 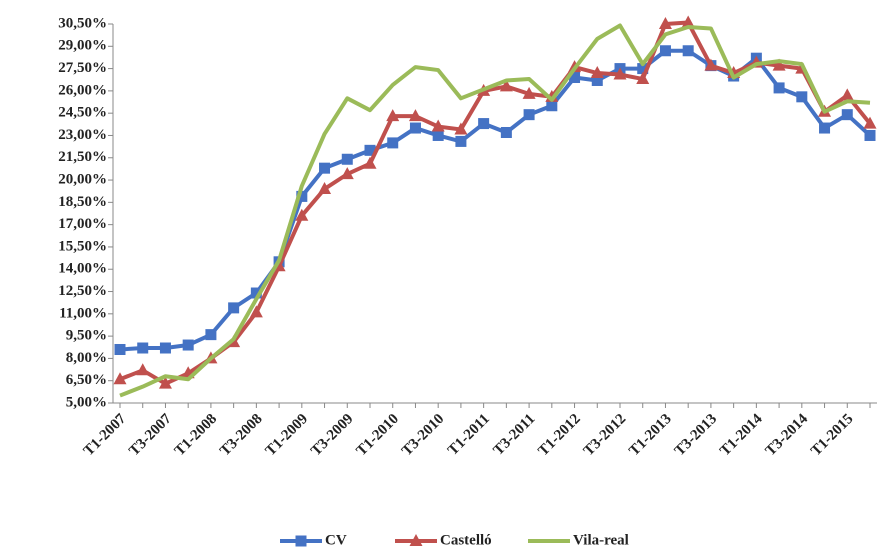 What do you see at coordinates (82, 135) in the screenshot?
I see `y-tick-label: 23,00%` at bounding box center [82, 135].